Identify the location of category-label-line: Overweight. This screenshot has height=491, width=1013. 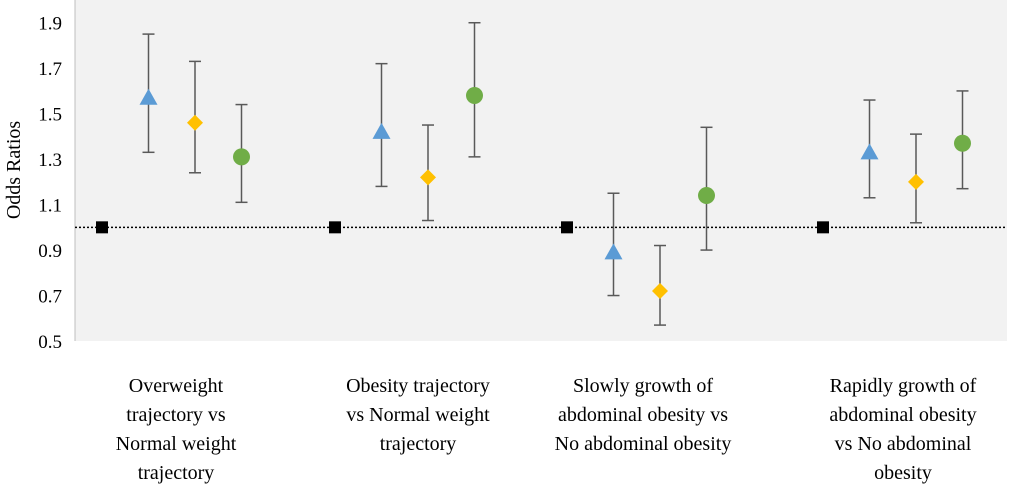
(176, 386).